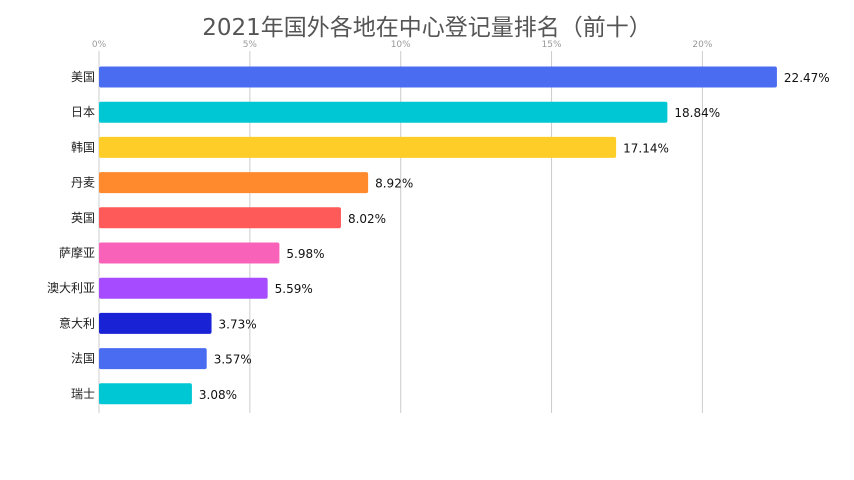 The height and width of the screenshot is (480, 854). Describe the element at coordinates (99, 45) in the screenshot. I see `x-tick-label: 0%` at that location.